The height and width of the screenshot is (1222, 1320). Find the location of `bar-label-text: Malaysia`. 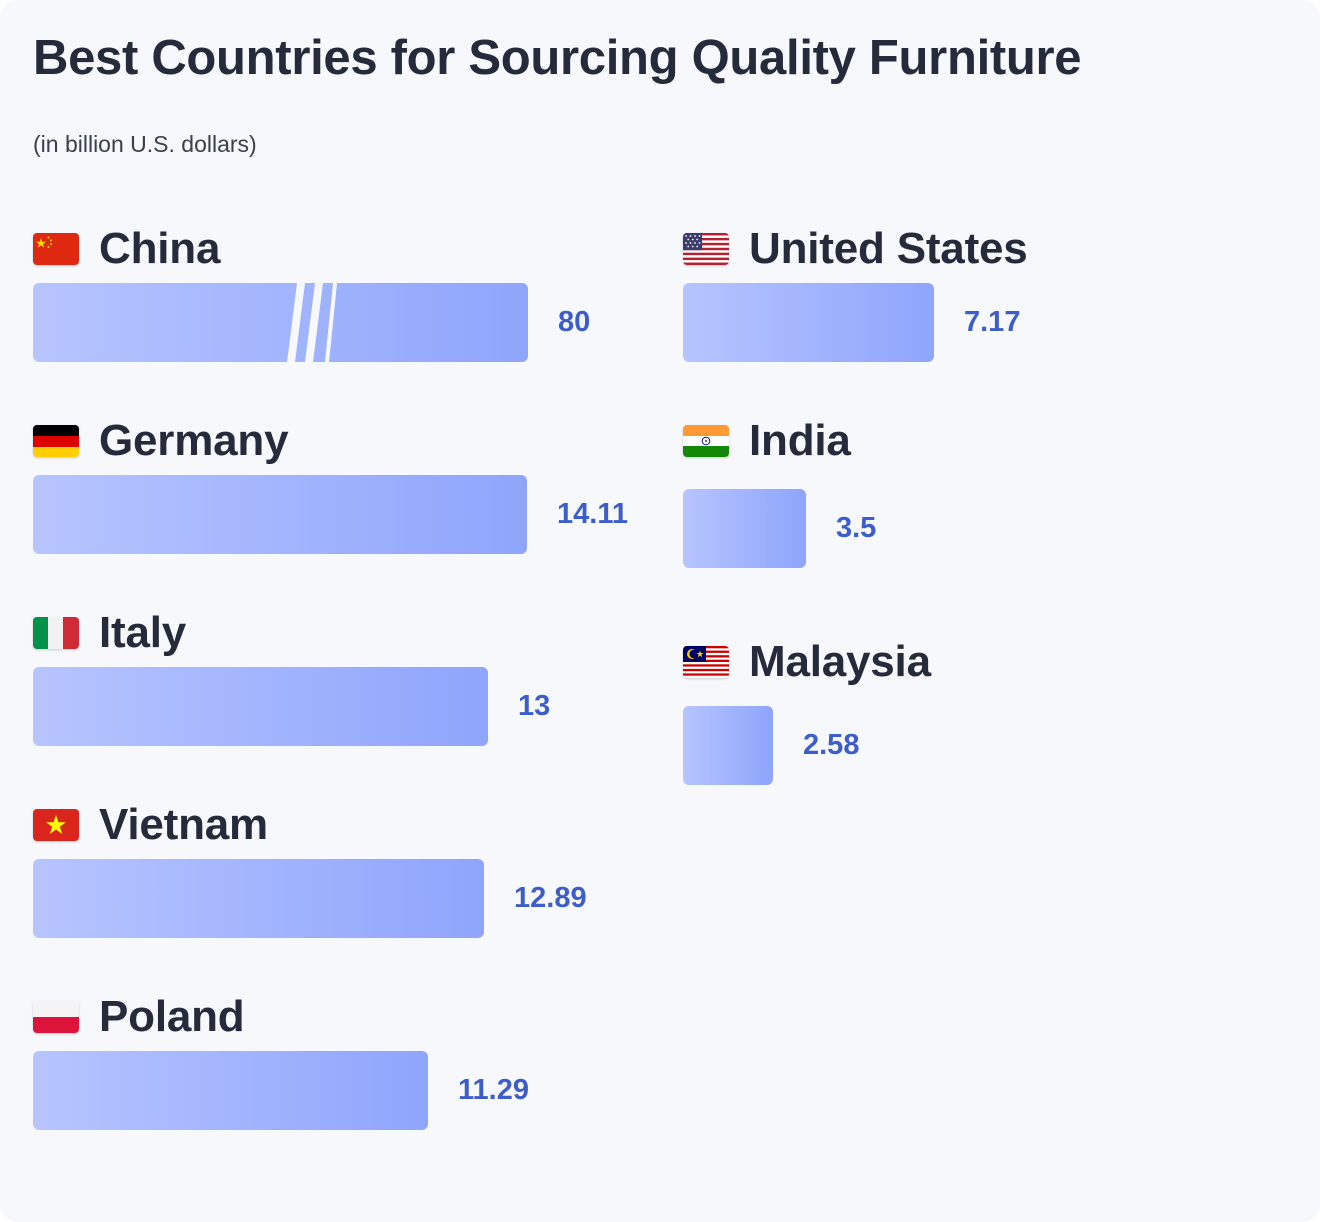

bar-label-text: Malaysia is located at coordinates (840, 661).